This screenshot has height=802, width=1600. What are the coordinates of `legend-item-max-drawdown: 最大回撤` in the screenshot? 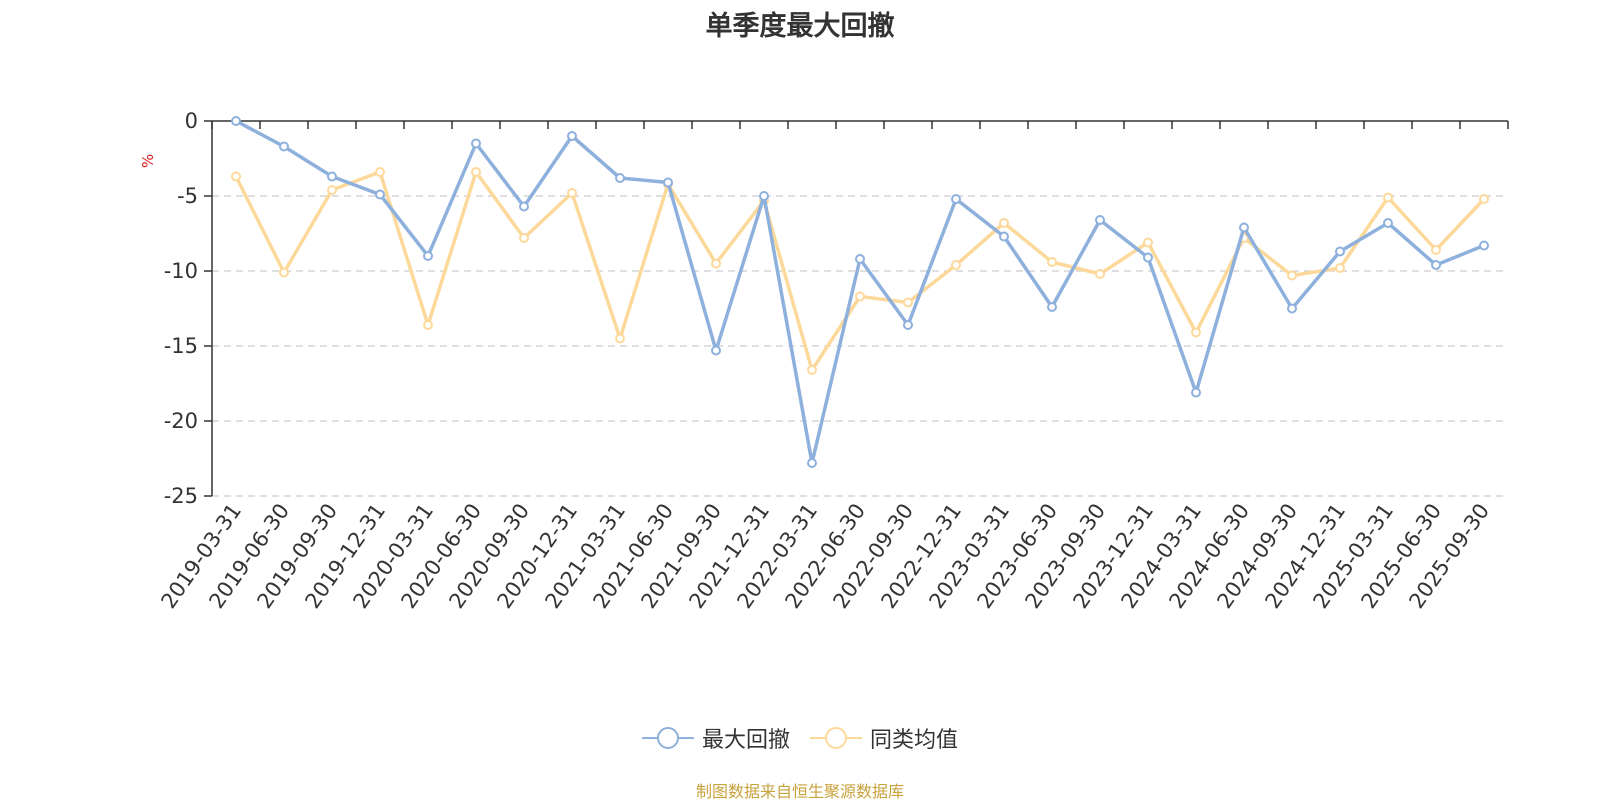 It's located at (715, 738).